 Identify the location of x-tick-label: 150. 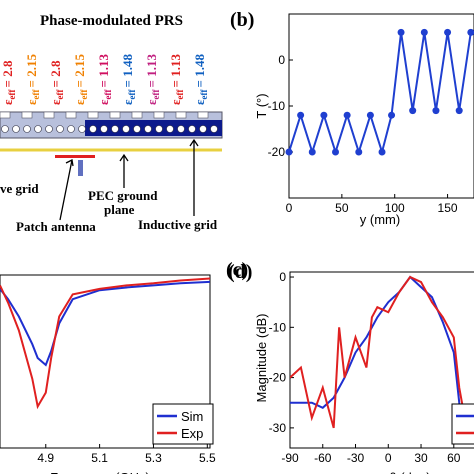
(448, 208).